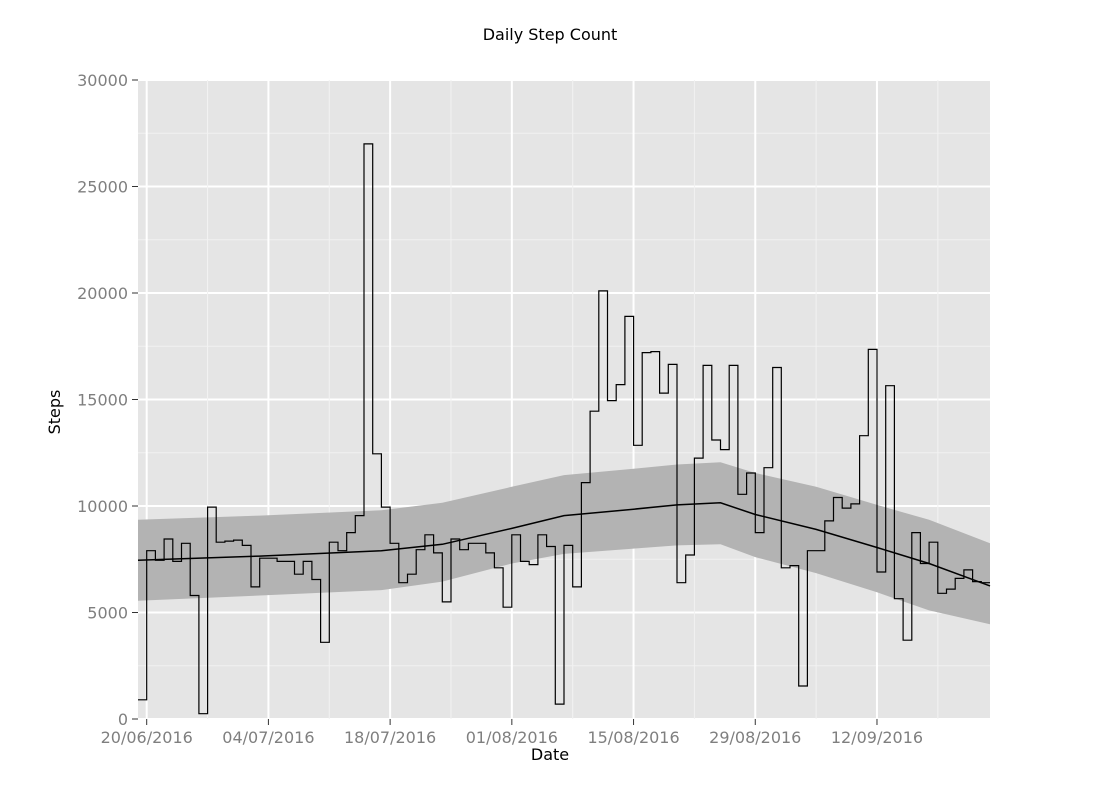 This screenshot has height=800, width=1100. What do you see at coordinates (268, 737) in the screenshot?
I see `x-tick-label: 04/07/2016` at bounding box center [268, 737].